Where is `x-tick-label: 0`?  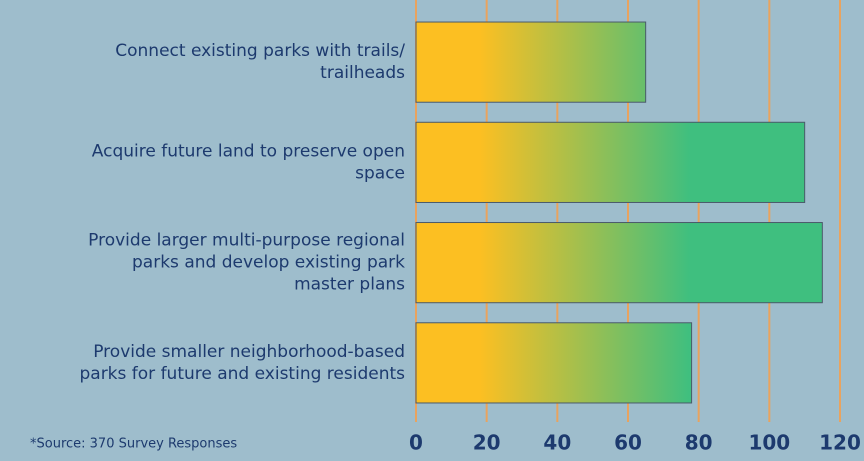 x-tick-label: 0 is located at coordinates (416, 443).